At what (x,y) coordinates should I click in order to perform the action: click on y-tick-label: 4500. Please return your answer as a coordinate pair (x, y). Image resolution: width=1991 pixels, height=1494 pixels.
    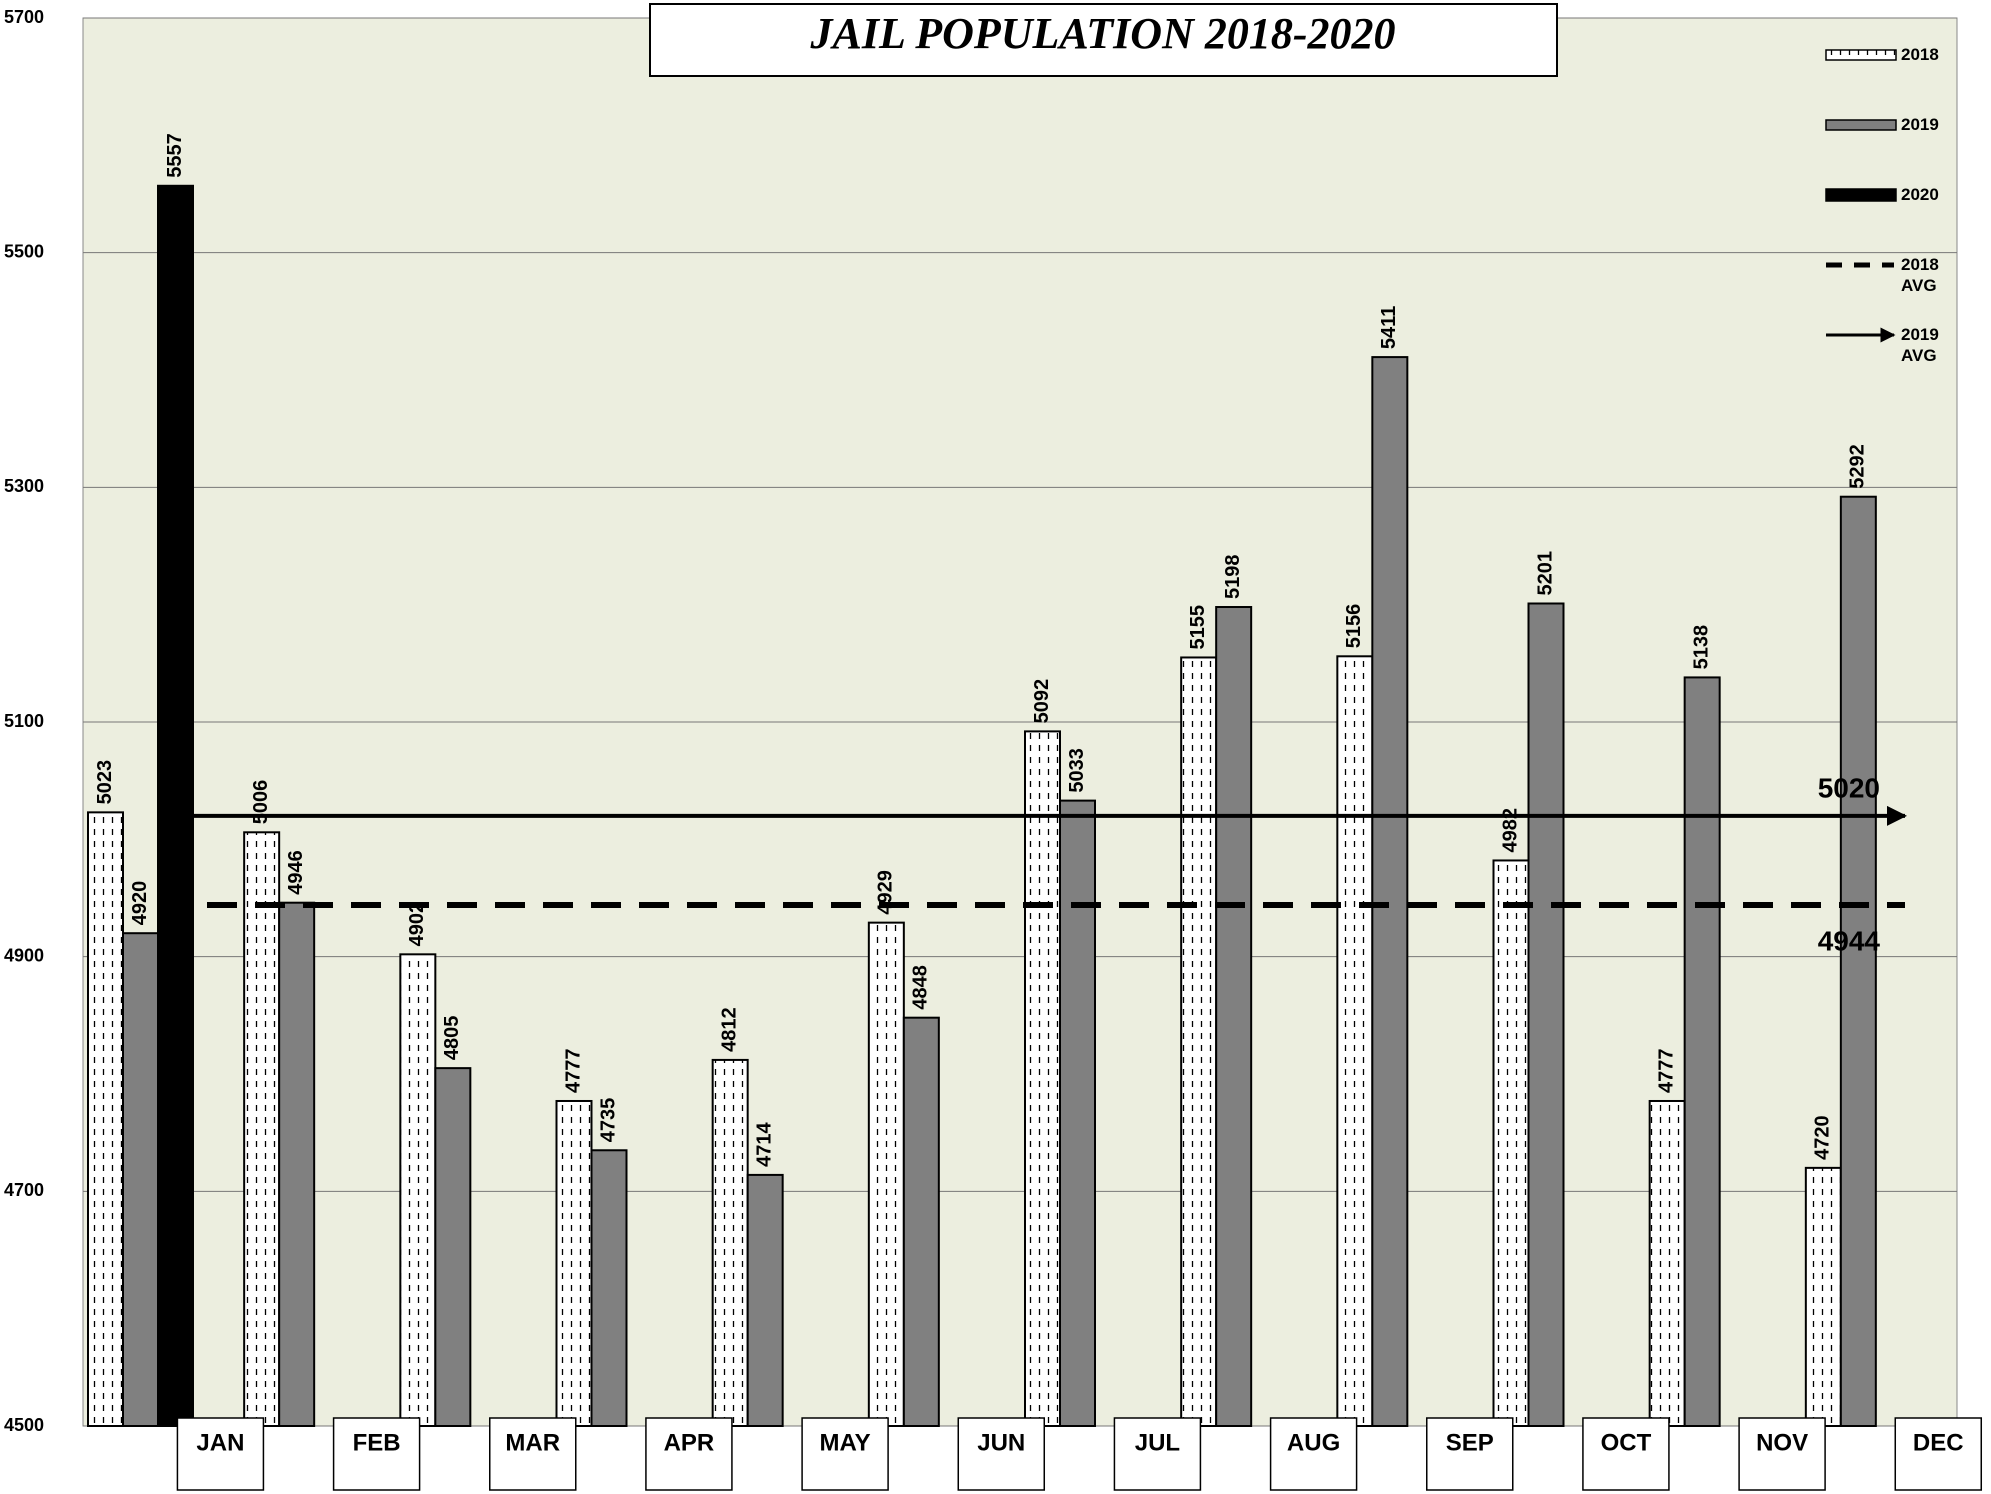
    Looking at the image, I should click on (24, 1425).